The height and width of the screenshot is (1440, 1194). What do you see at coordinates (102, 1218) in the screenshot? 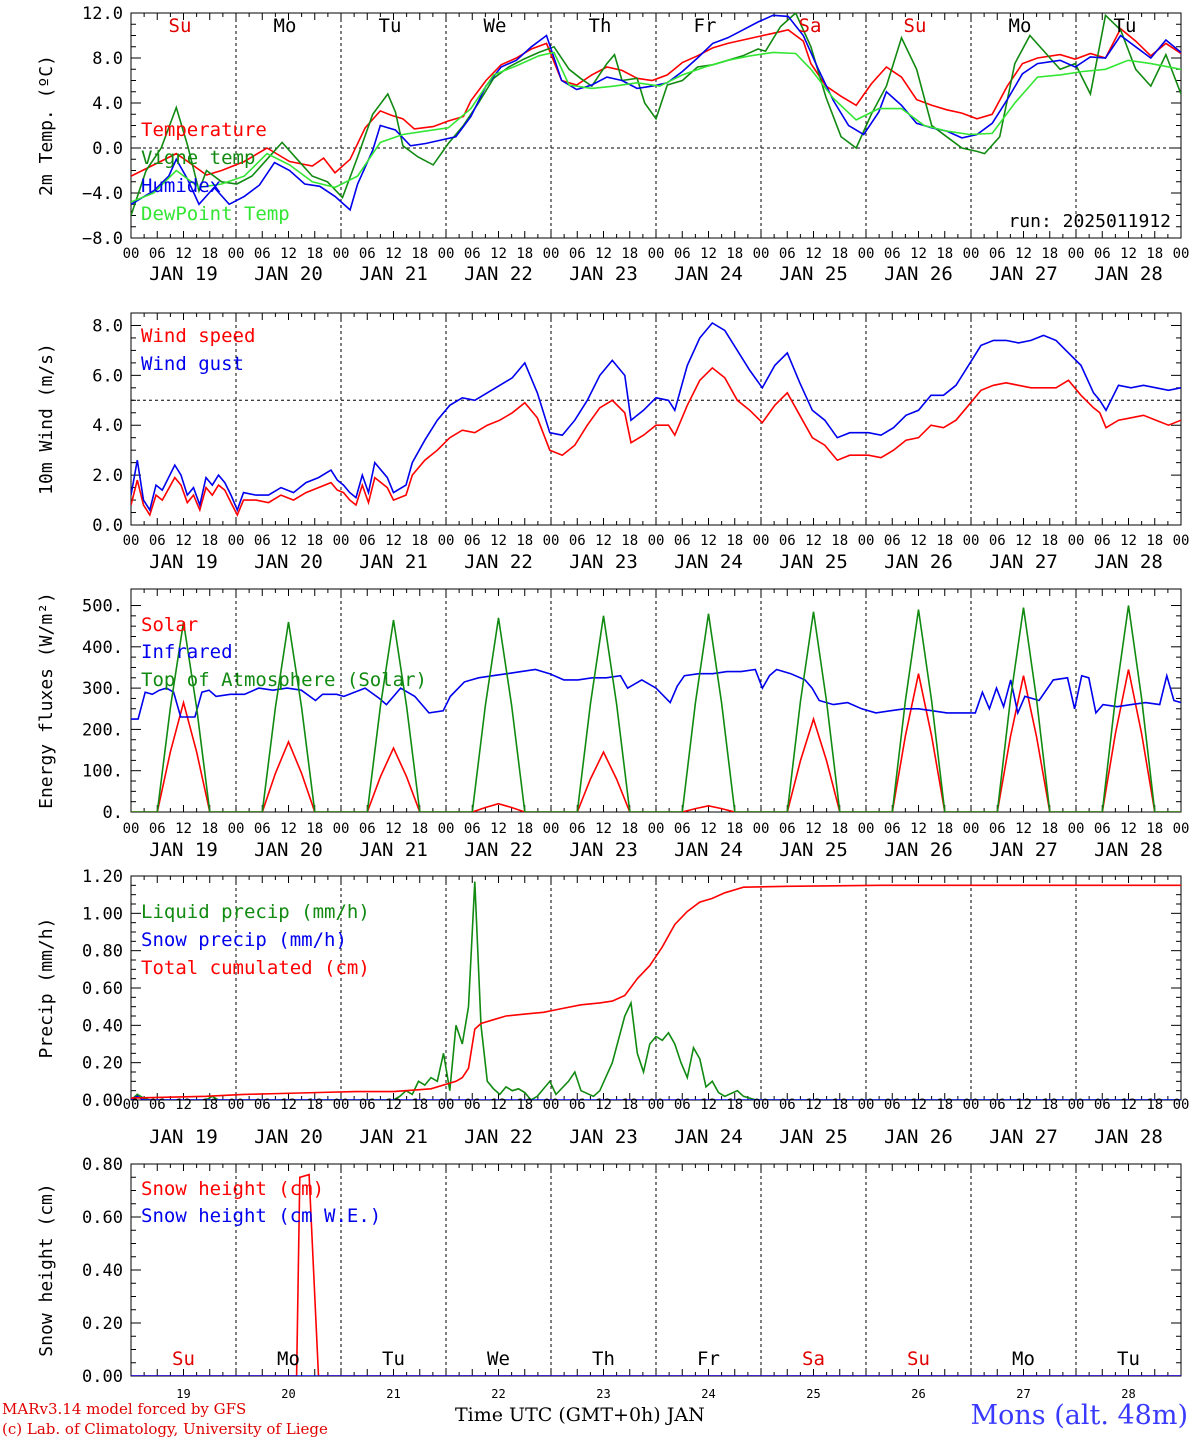
I see `y-tick-label: 0.60` at bounding box center [102, 1218].